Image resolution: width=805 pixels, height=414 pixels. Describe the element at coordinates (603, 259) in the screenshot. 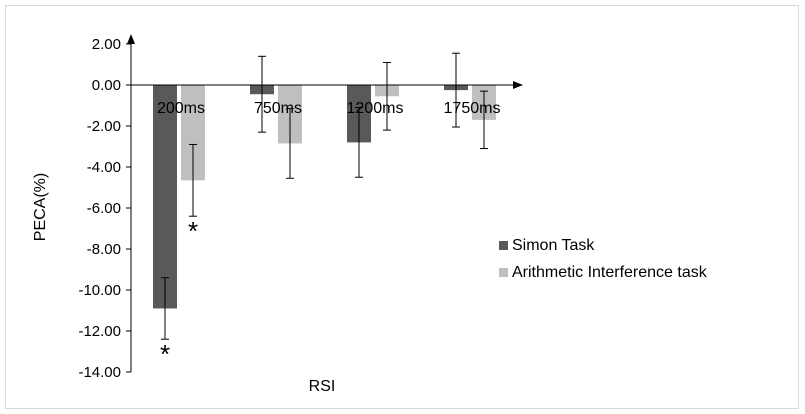

I see `legend: Simon Task Arithmetic Interference task` at that location.